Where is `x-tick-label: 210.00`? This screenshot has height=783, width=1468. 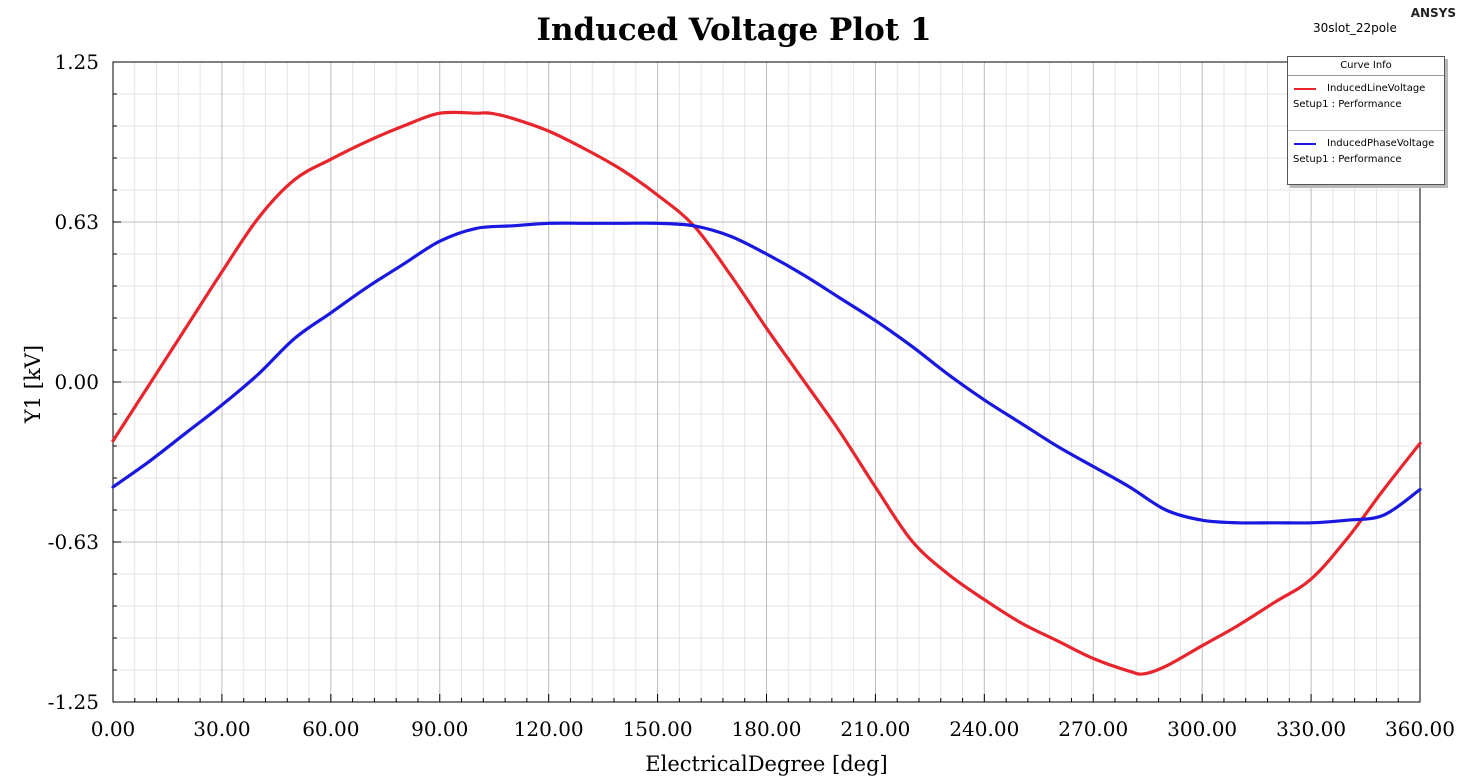
x-tick-label: 210.00 is located at coordinates (875, 729).